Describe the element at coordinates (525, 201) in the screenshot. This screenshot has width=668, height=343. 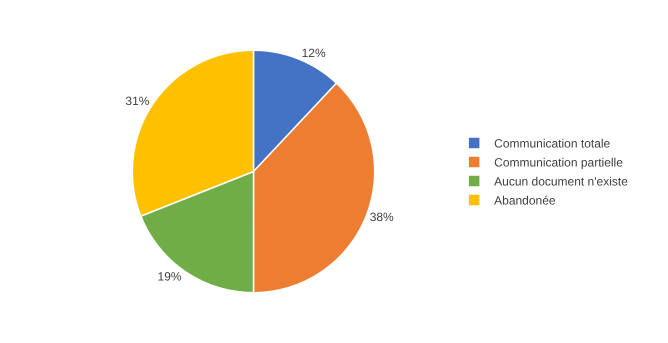
I see `legend-label: Abandonée` at that location.